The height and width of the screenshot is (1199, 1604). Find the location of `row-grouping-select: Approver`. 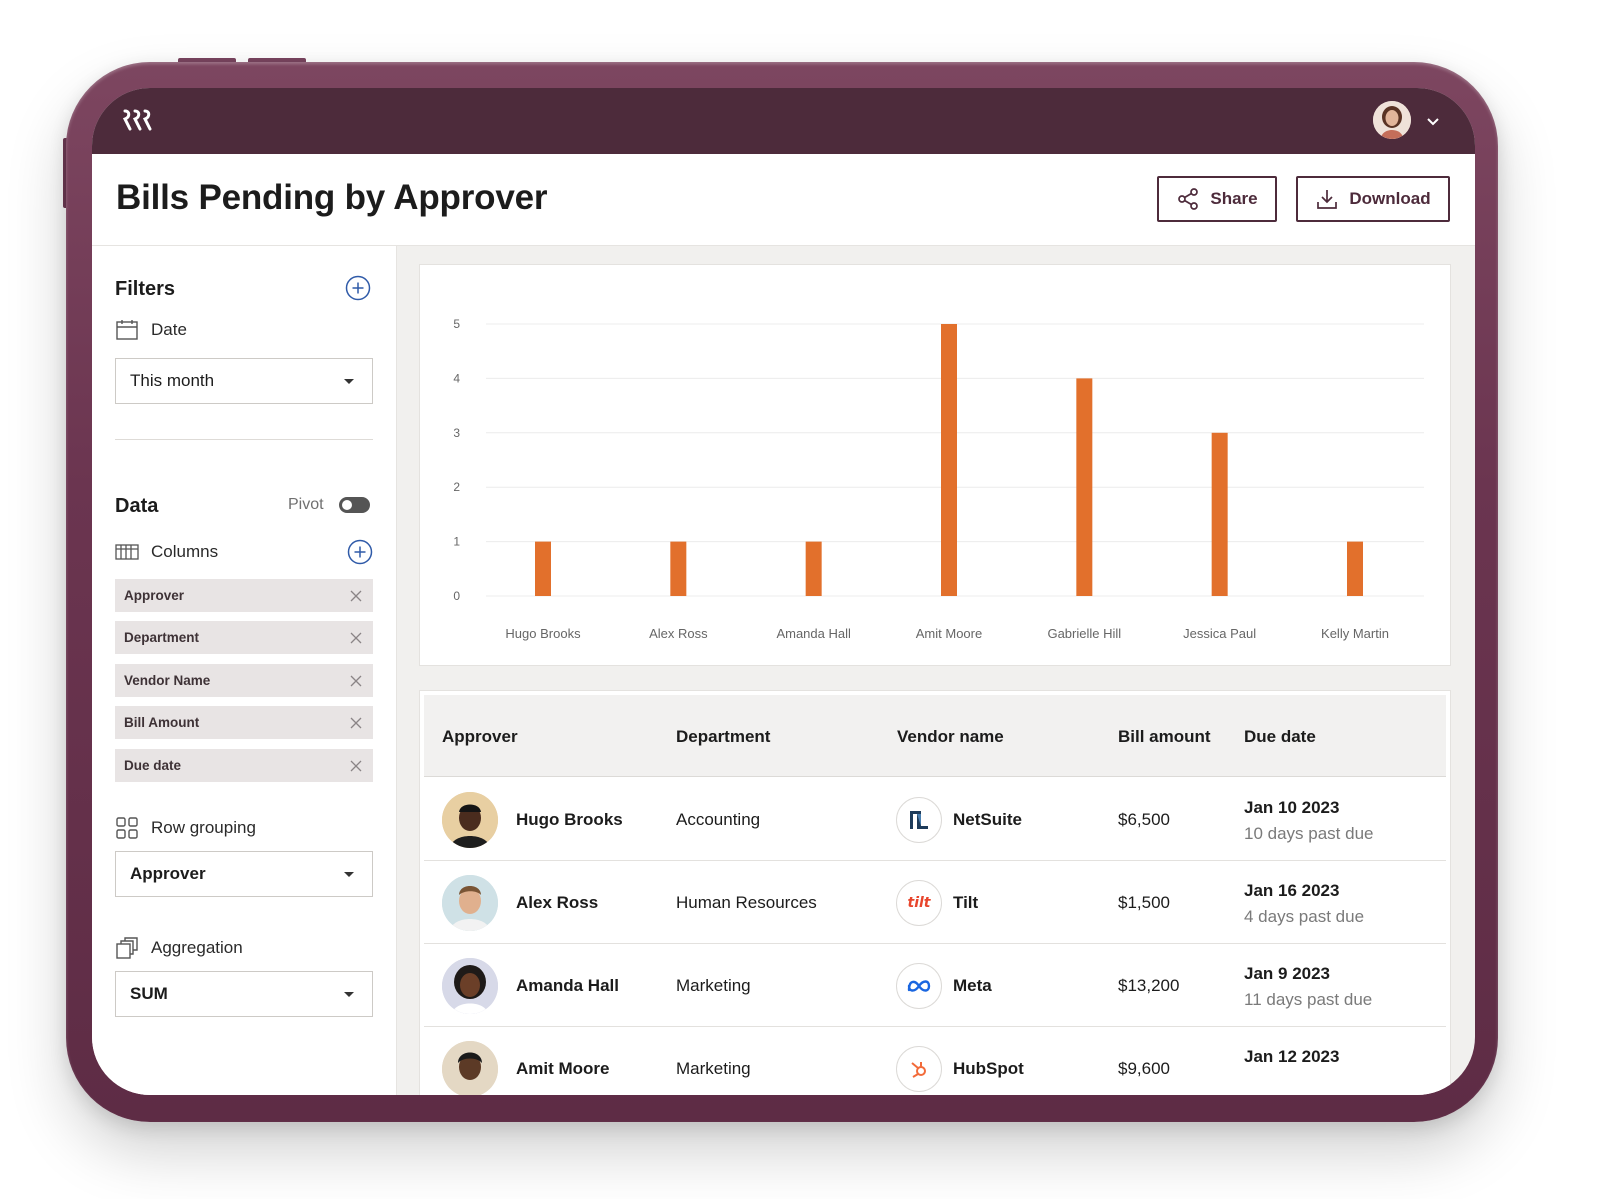

row-grouping-select: Approver is located at coordinates (244, 874).